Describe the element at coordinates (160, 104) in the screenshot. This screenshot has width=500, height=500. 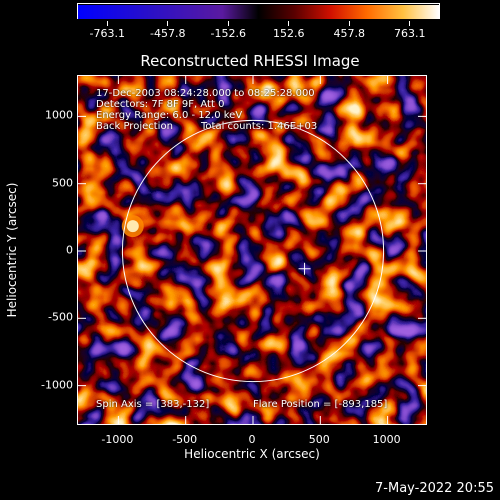
I see `info-detectors: Detectors: 7F 8F 9F, Att 0` at that location.